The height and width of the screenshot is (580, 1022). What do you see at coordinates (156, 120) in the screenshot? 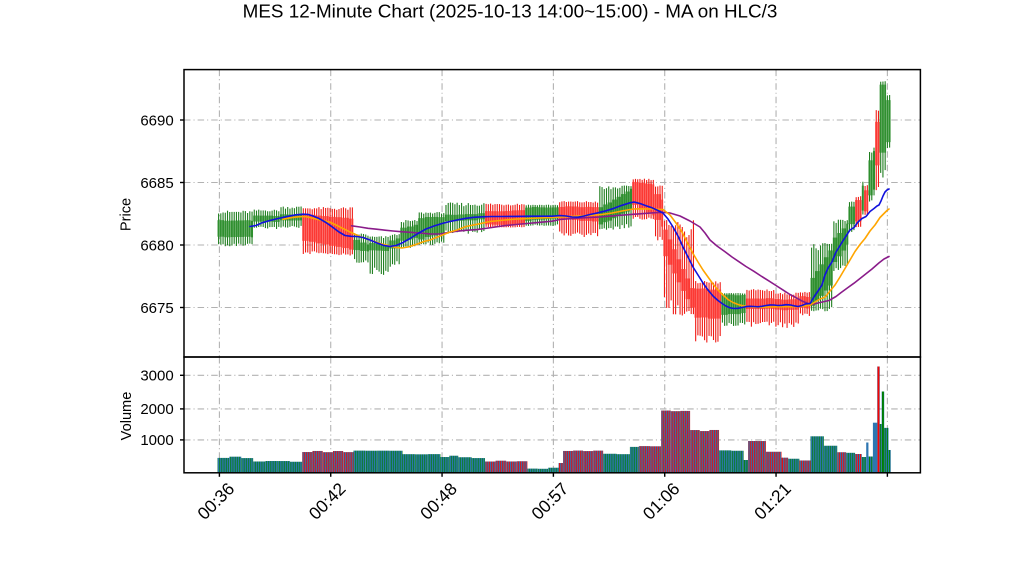
I see `svg-text: 6690` at bounding box center [156, 120].